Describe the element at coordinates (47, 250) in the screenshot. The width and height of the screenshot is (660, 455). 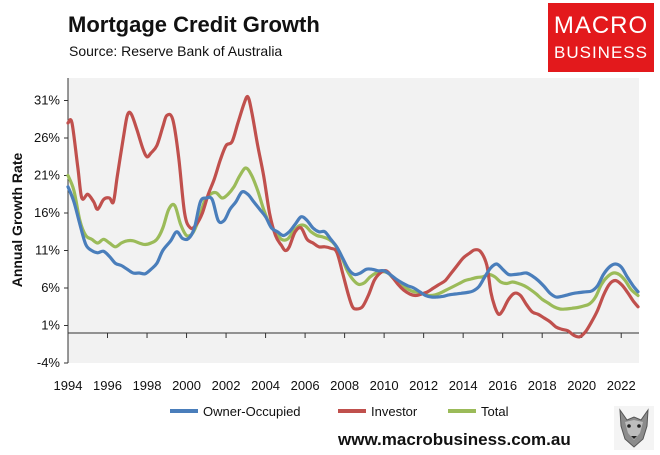
I see `y-tick-label: 11%` at that location.